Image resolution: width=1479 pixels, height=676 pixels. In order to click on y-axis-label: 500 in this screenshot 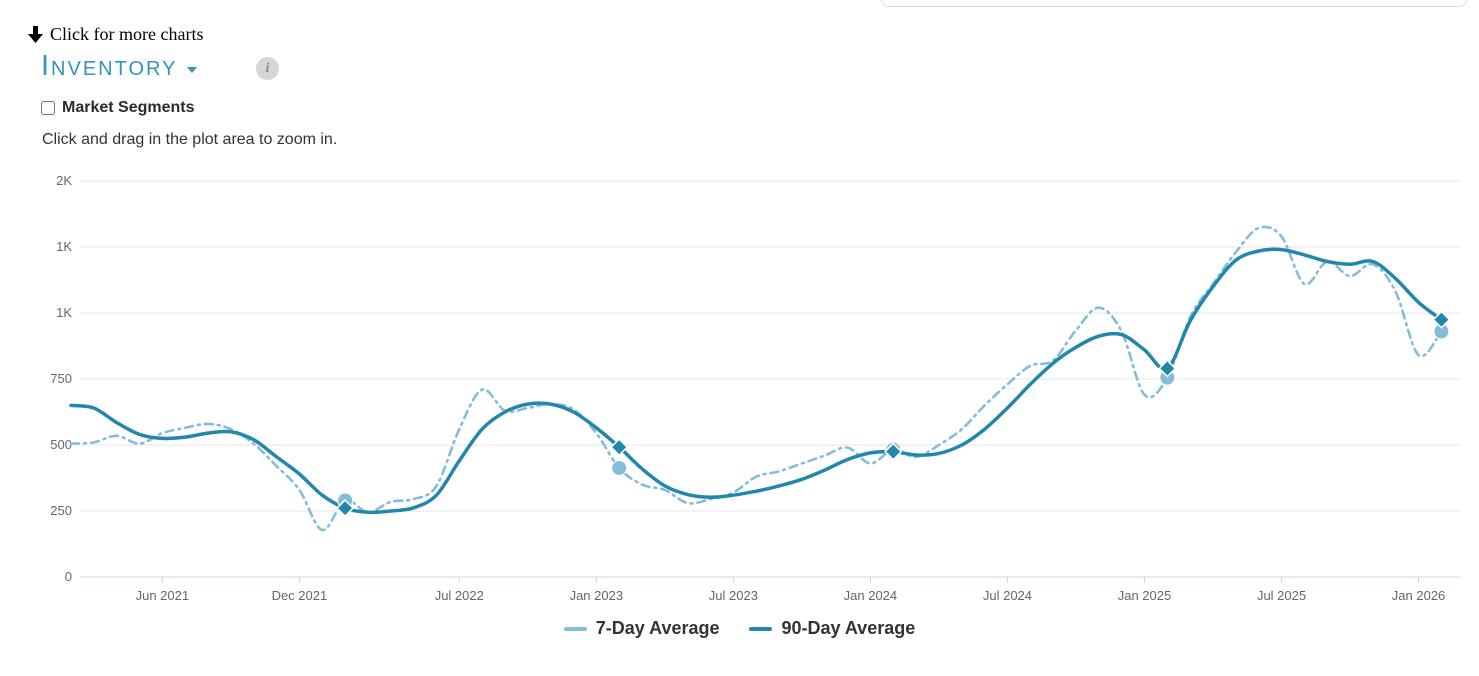, I will do `click(61, 444)`.